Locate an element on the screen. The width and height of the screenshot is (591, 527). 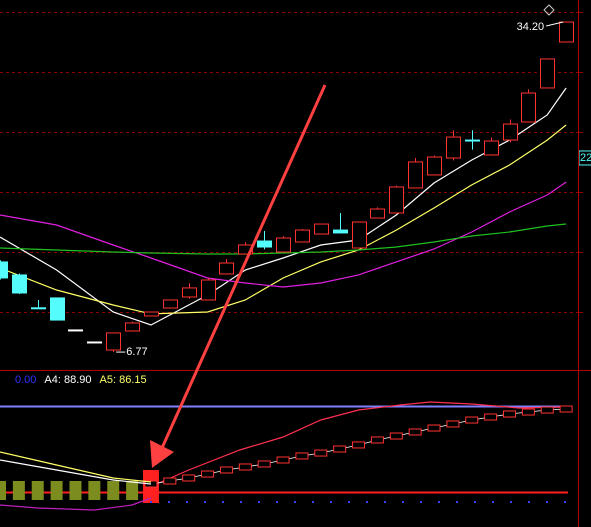
annotation-label: 6.77 is located at coordinates (136, 352).